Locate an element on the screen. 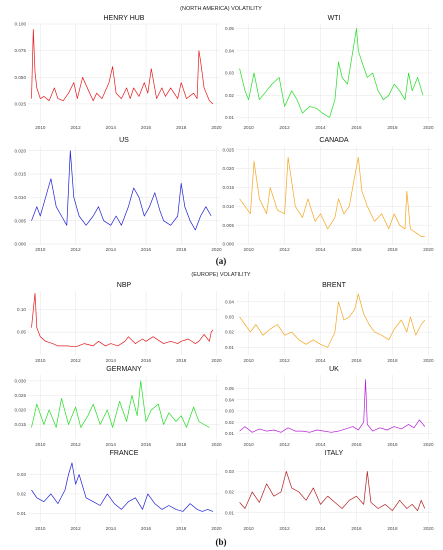 Image resolution: width=443 pixels, height=550 pixels. series-line-brent is located at coordinates (332, 320).